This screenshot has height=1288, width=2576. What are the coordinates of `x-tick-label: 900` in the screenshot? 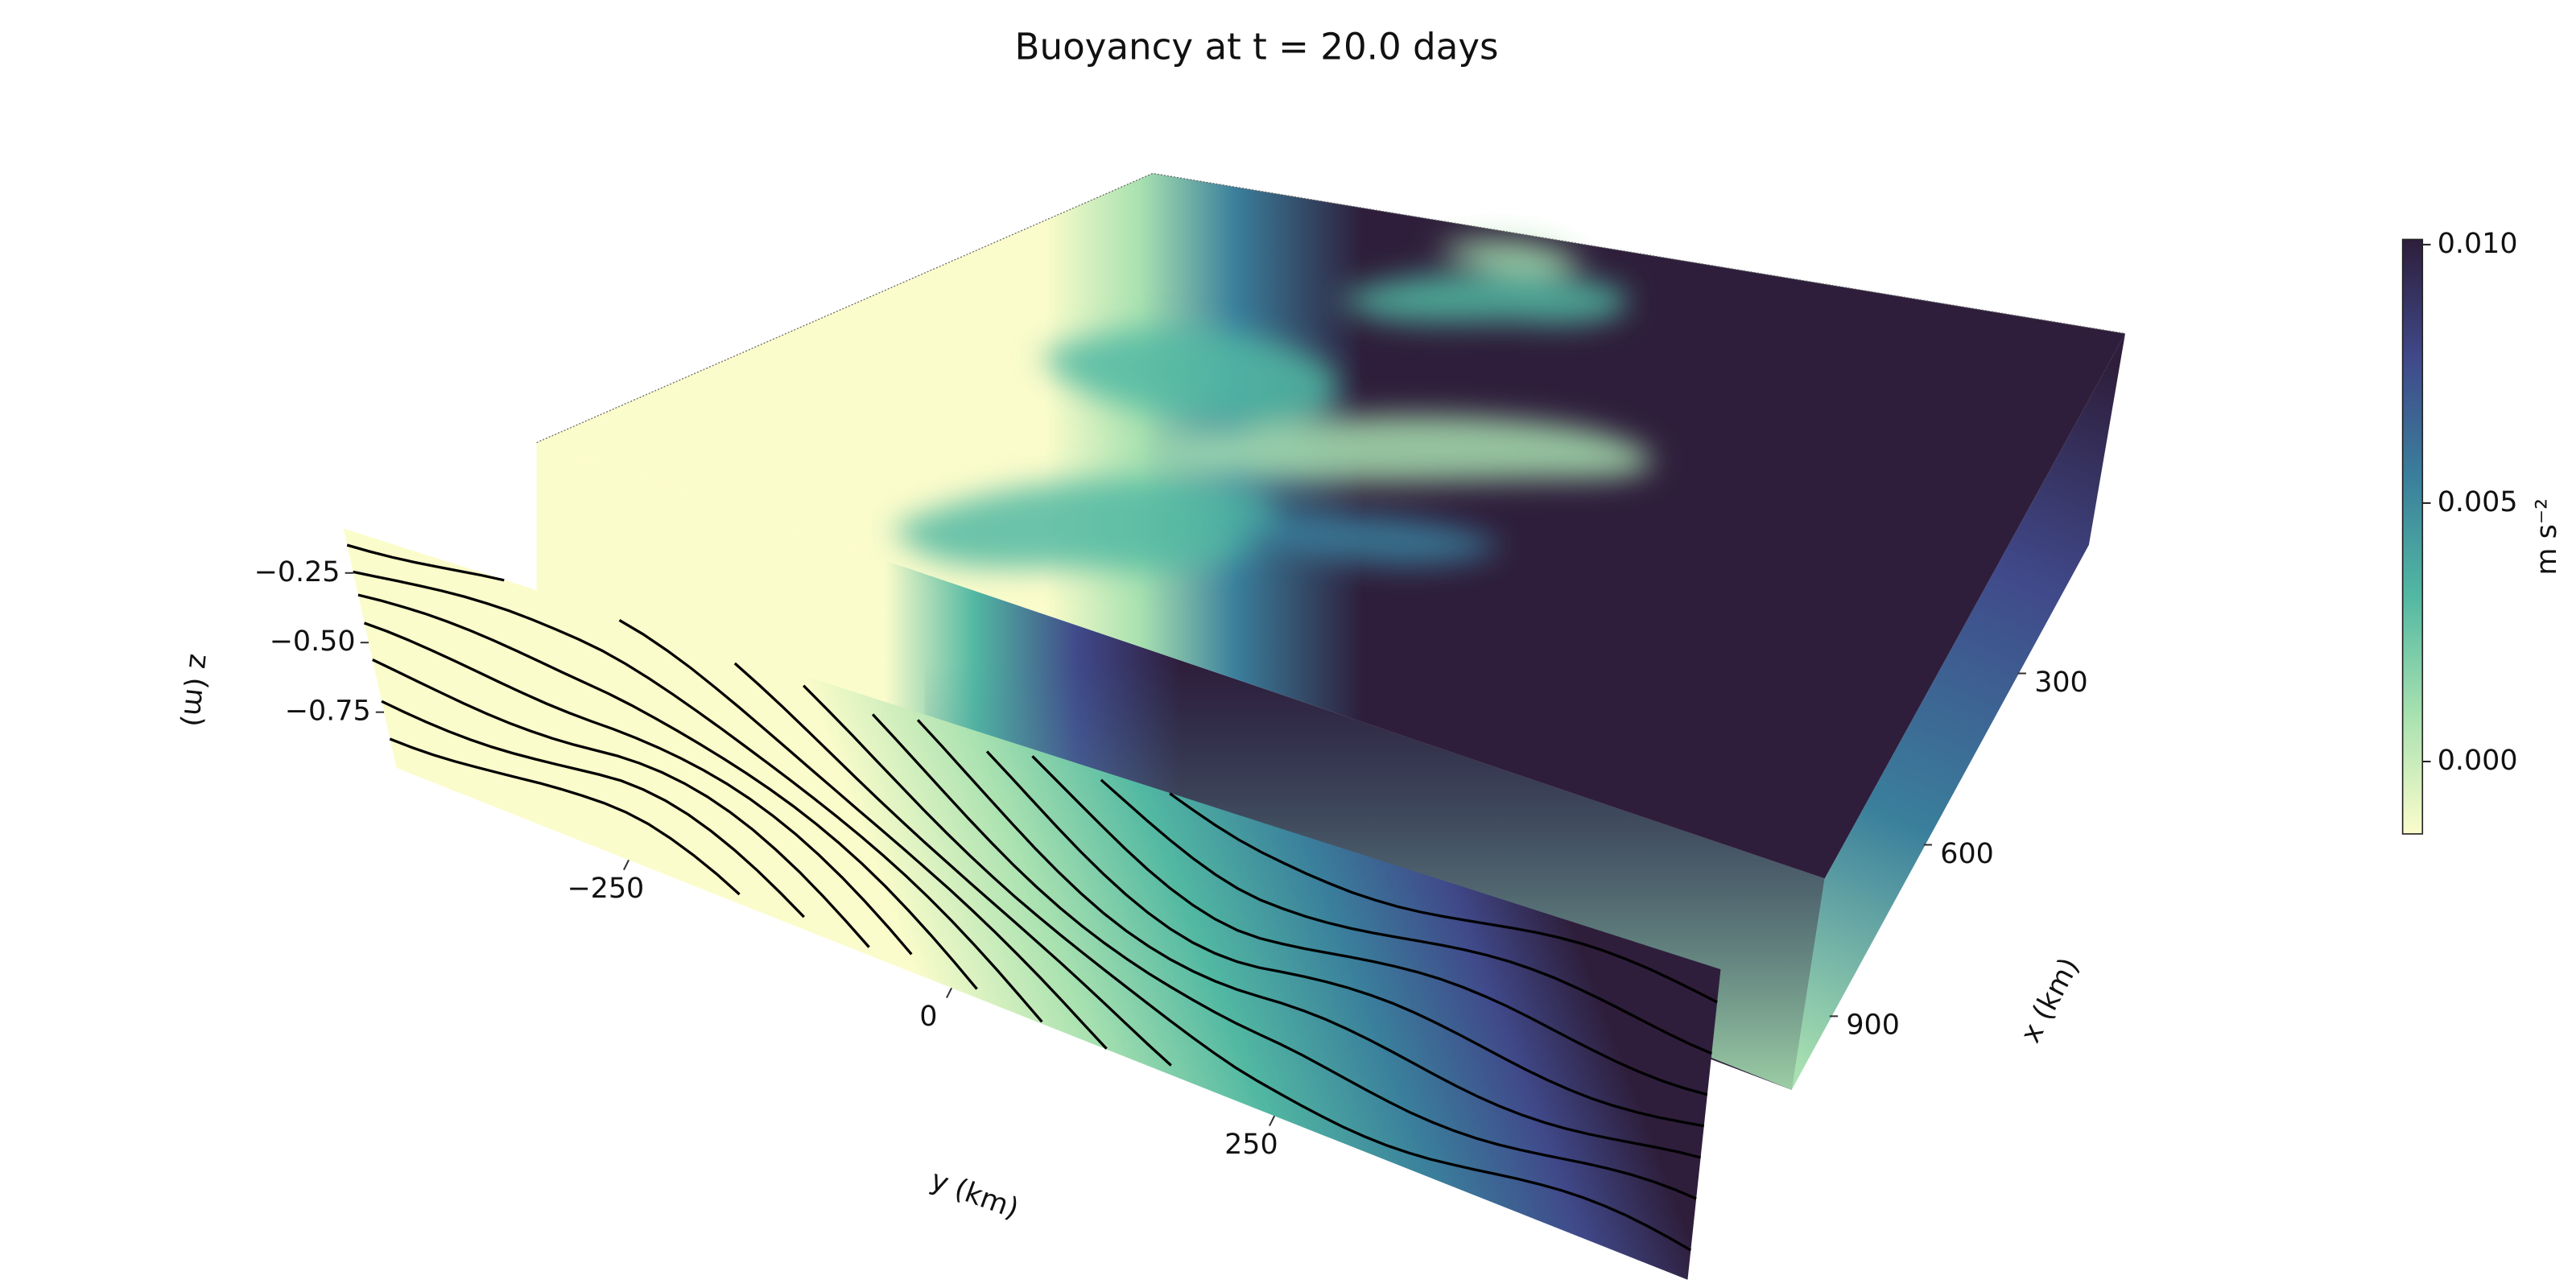 It's located at (1873, 1025).